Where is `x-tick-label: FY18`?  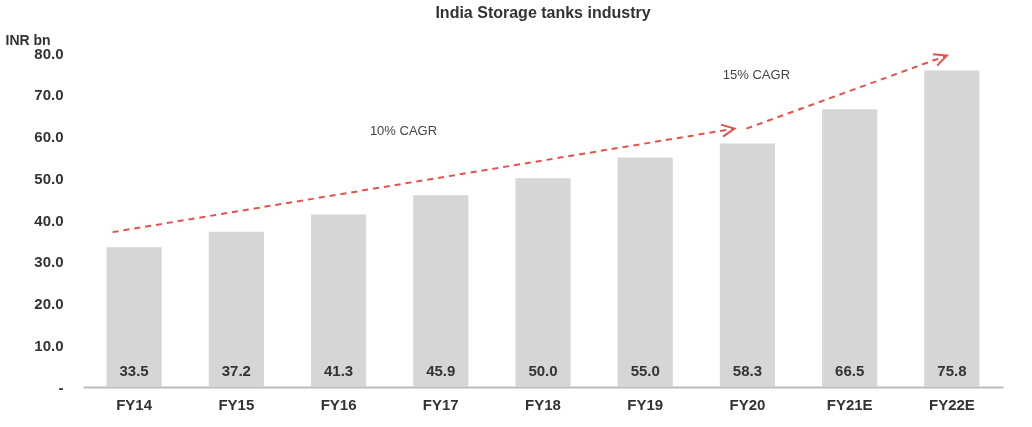 x-tick-label: FY18 is located at coordinates (543, 404).